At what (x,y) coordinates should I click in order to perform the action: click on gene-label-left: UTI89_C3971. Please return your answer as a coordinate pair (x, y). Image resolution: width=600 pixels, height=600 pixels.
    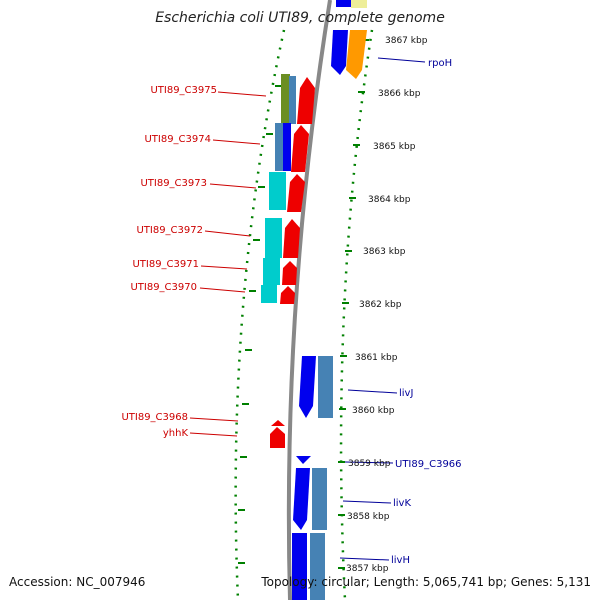
    Looking at the image, I should click on (165, 264).